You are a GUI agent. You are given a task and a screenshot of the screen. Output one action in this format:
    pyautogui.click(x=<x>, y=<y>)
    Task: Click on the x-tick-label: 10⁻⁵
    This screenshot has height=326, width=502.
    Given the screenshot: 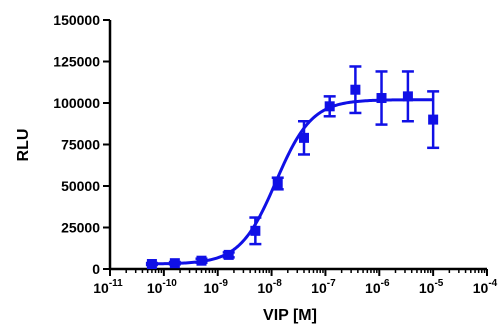 What is the action you would take?
    pyautogui.click(x=431, y=287)
    